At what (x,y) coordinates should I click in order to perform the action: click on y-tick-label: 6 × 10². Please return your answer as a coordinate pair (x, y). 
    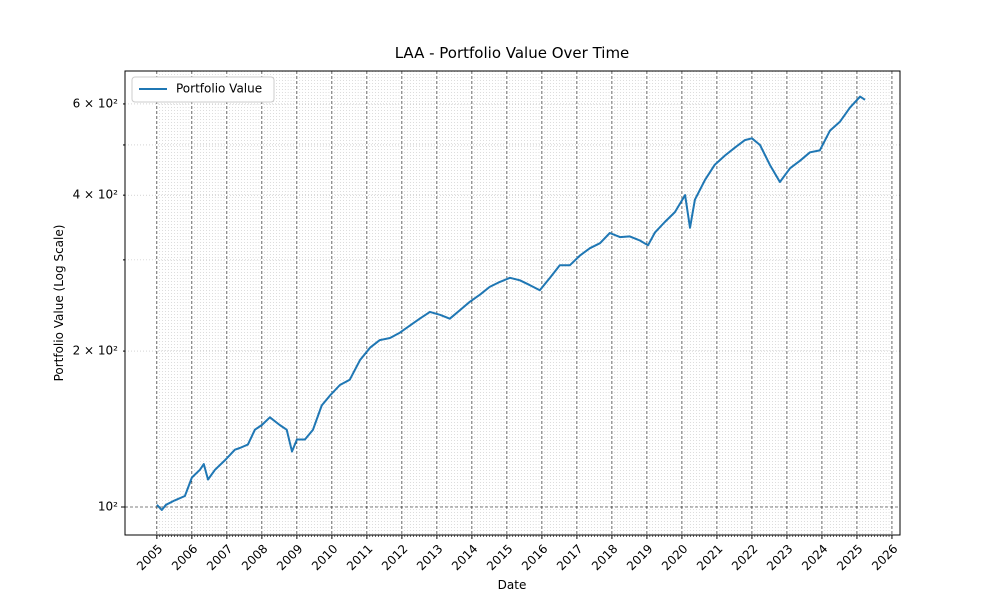
    Looking at the image, I should click on (96, 103).